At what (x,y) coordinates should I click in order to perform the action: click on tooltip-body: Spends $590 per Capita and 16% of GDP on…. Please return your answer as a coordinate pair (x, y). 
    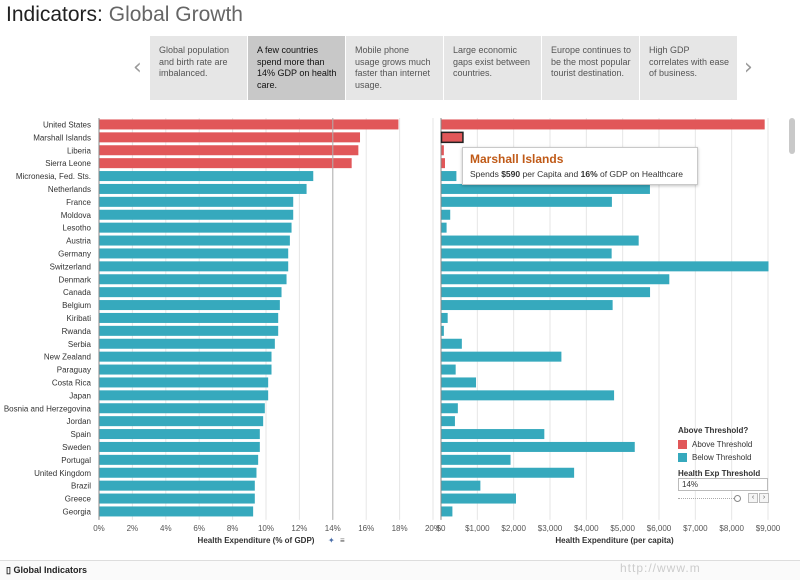
    Looking at the image, I should click on (576, 174).